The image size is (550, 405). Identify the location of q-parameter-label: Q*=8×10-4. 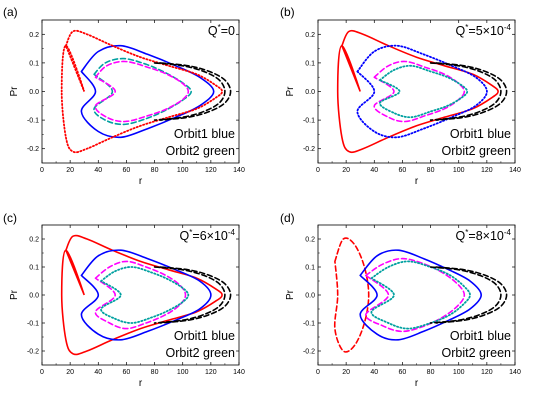
(484, 235).